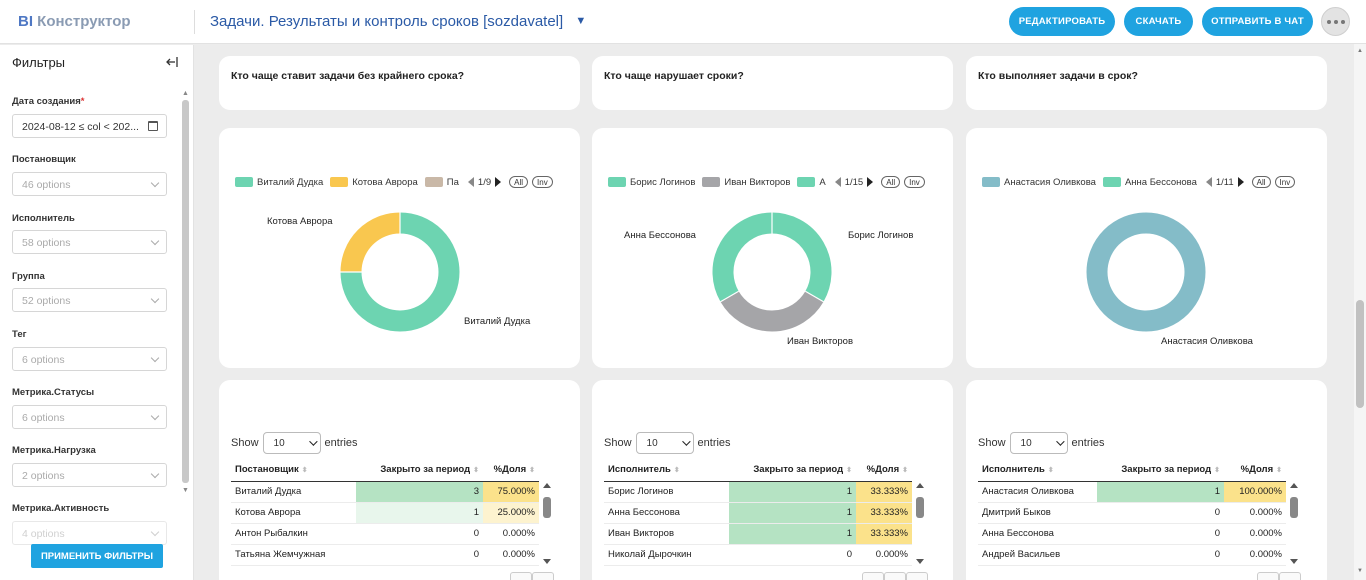 Image resolution: width=1366 pixels, height=580 pixels. I want to click on panel-header-card: Кто чаще нарушает сроки?, so click(772, 83).